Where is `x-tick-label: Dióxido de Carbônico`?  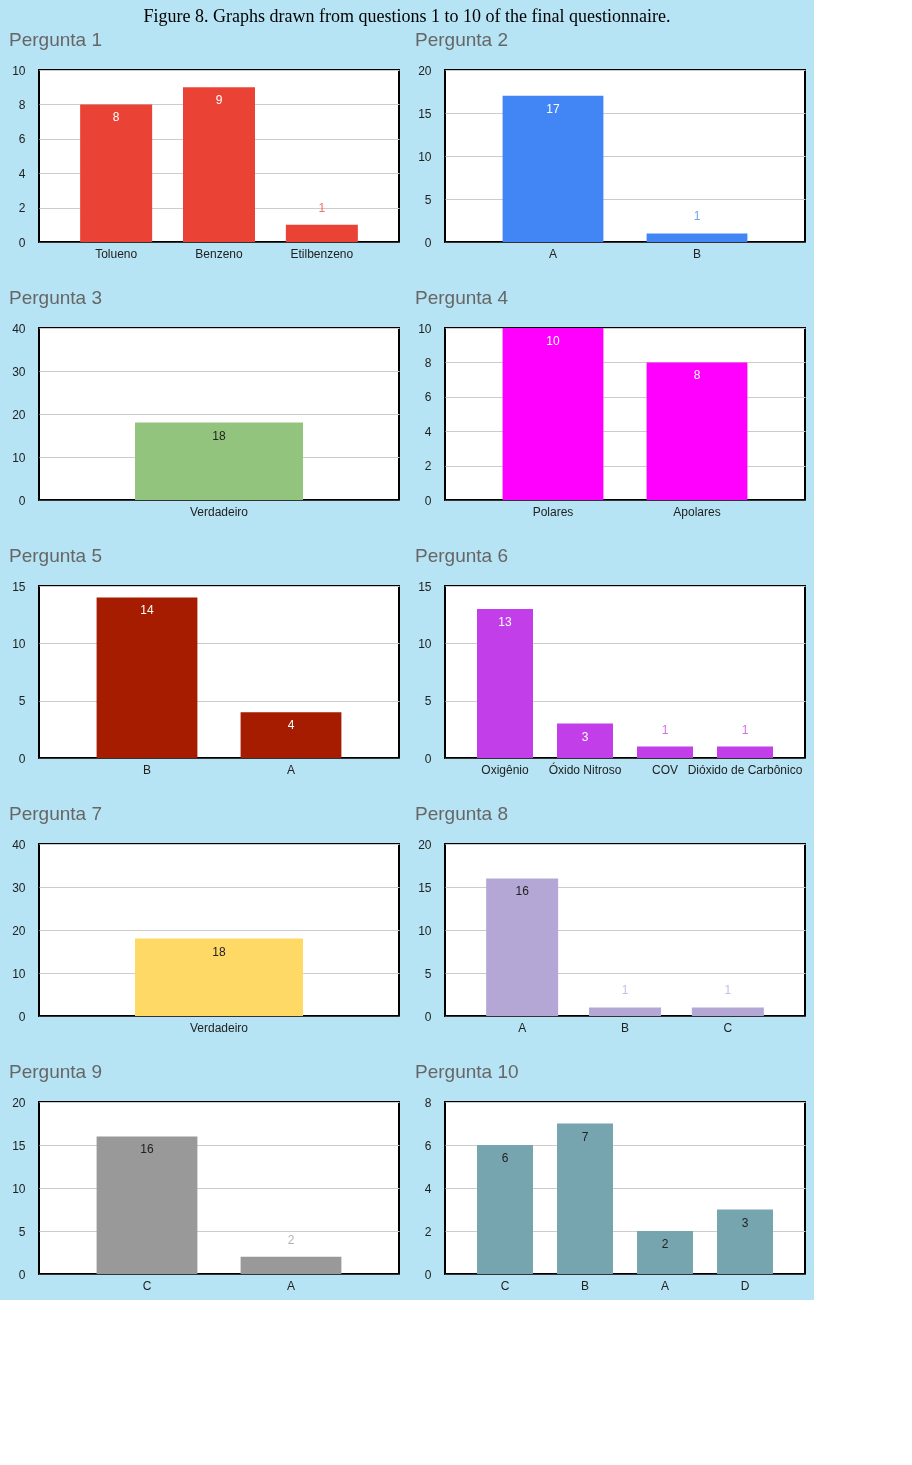
x-tick-label: Dióxido de Carbônico is located at coordinates (745, 769).